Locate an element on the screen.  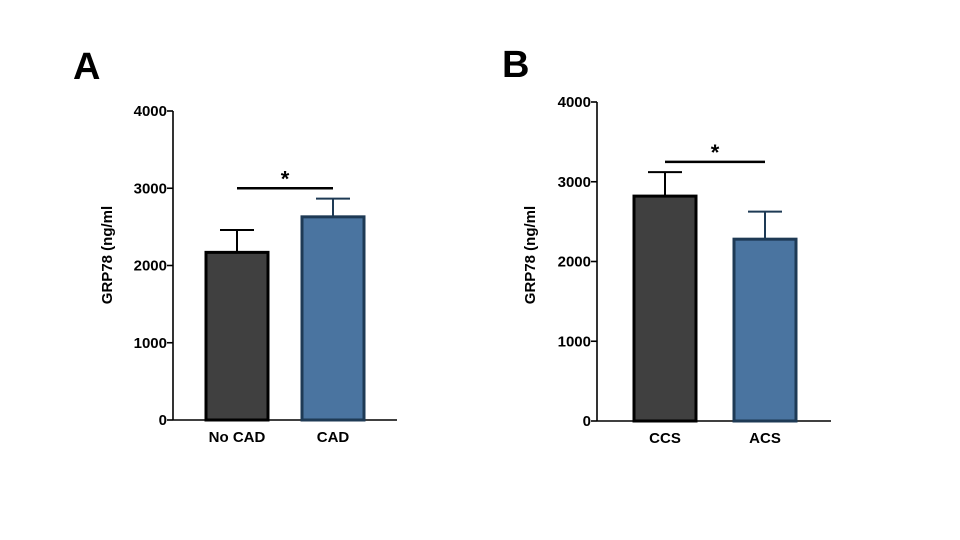
x-tick-label: No CAD is located at coordinates (237, 437).